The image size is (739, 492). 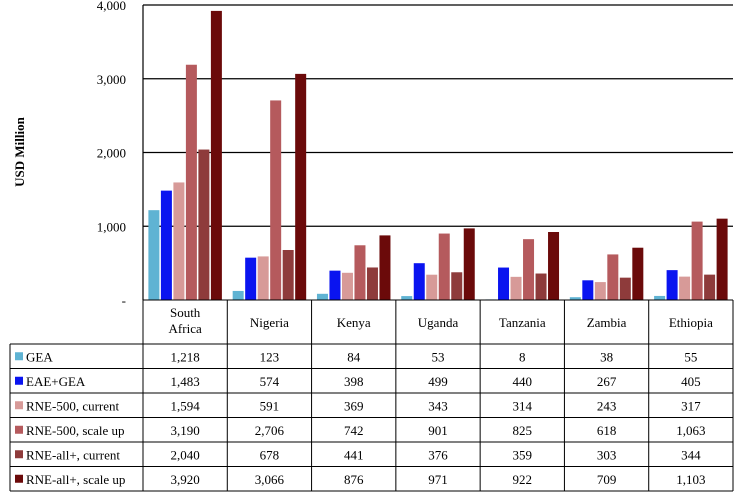 What do you see at coordinates (523, 479) in the screenshot?
I see `data-label: 922` at bounding box center [523, 479].